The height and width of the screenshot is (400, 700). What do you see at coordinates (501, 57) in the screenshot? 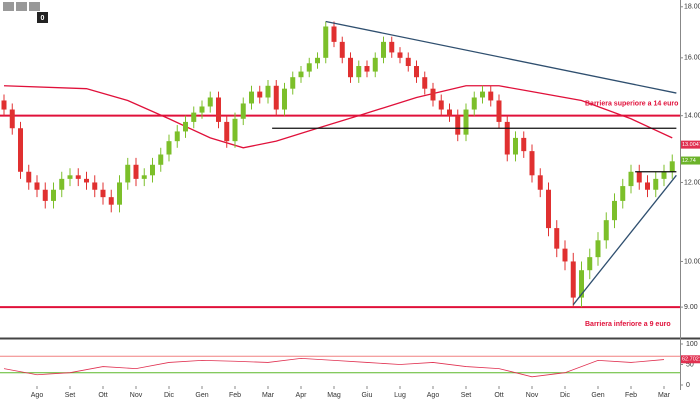
I see `trend-line` at bounding box center [501, 57].